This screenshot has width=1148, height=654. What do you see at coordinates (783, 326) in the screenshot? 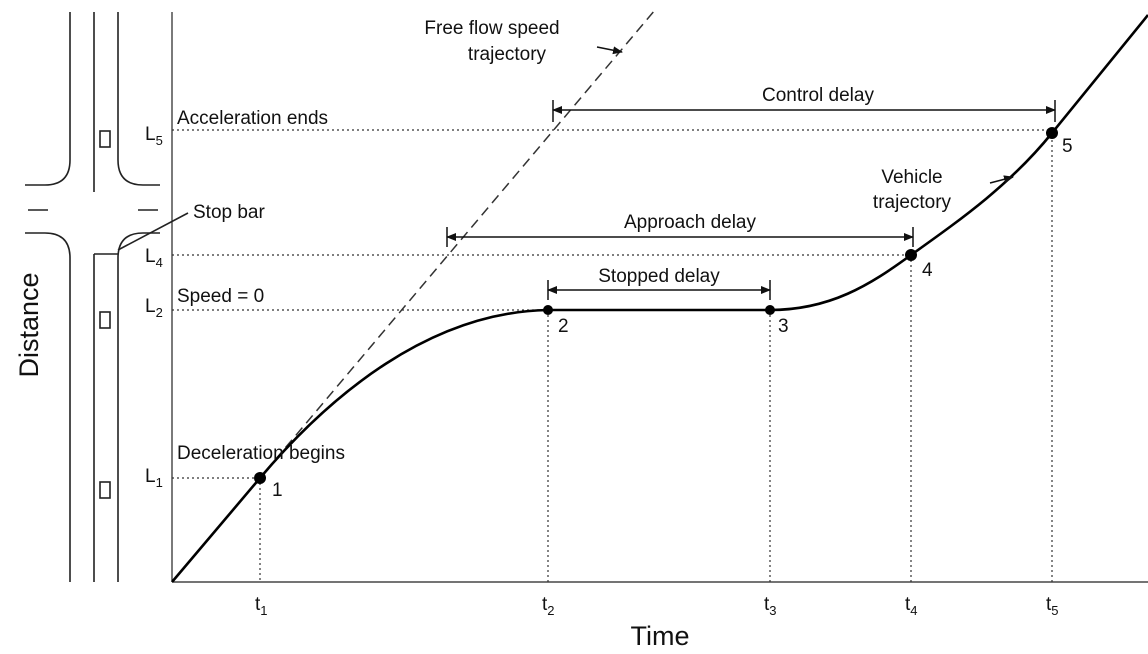
I see `point-label: 3` at bounding box center [783, 326].